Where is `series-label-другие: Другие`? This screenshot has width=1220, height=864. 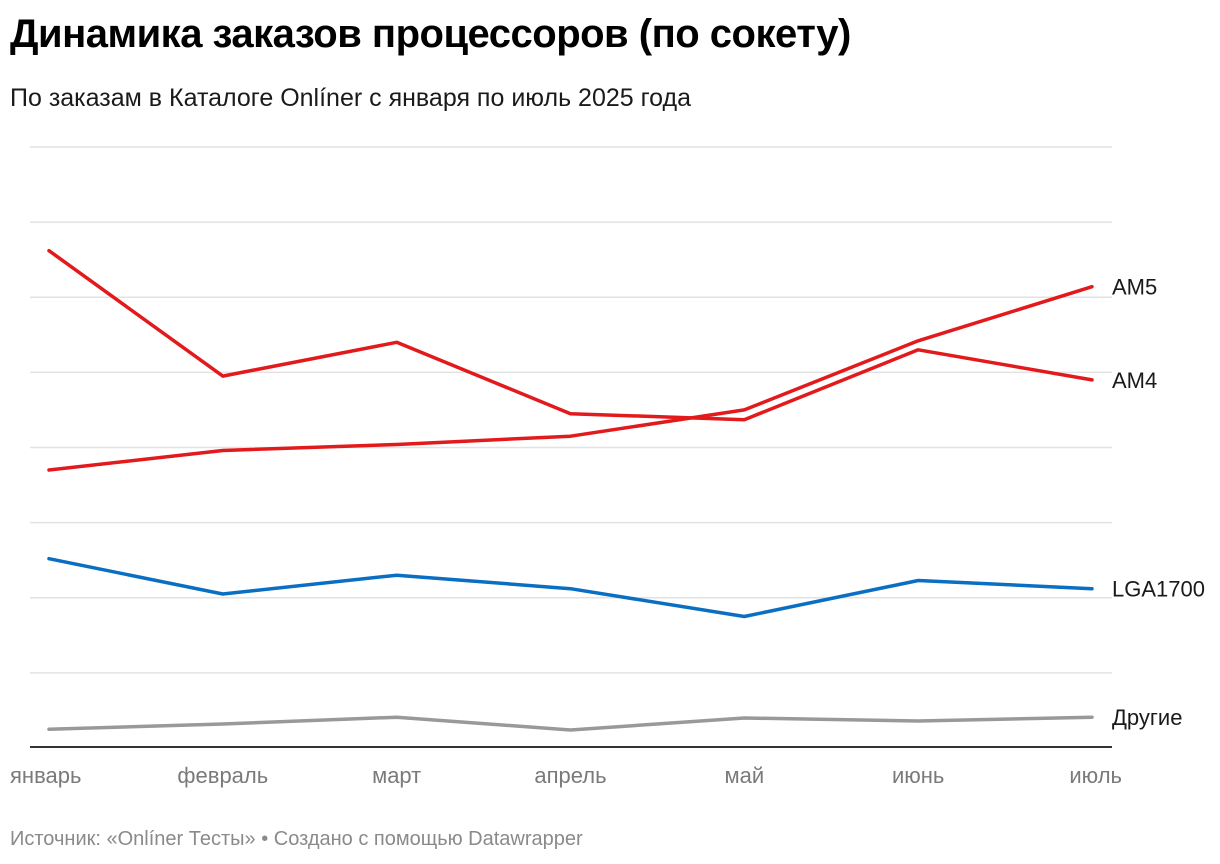
series-label-другие: Другие is located at coordinates (1147, 717).